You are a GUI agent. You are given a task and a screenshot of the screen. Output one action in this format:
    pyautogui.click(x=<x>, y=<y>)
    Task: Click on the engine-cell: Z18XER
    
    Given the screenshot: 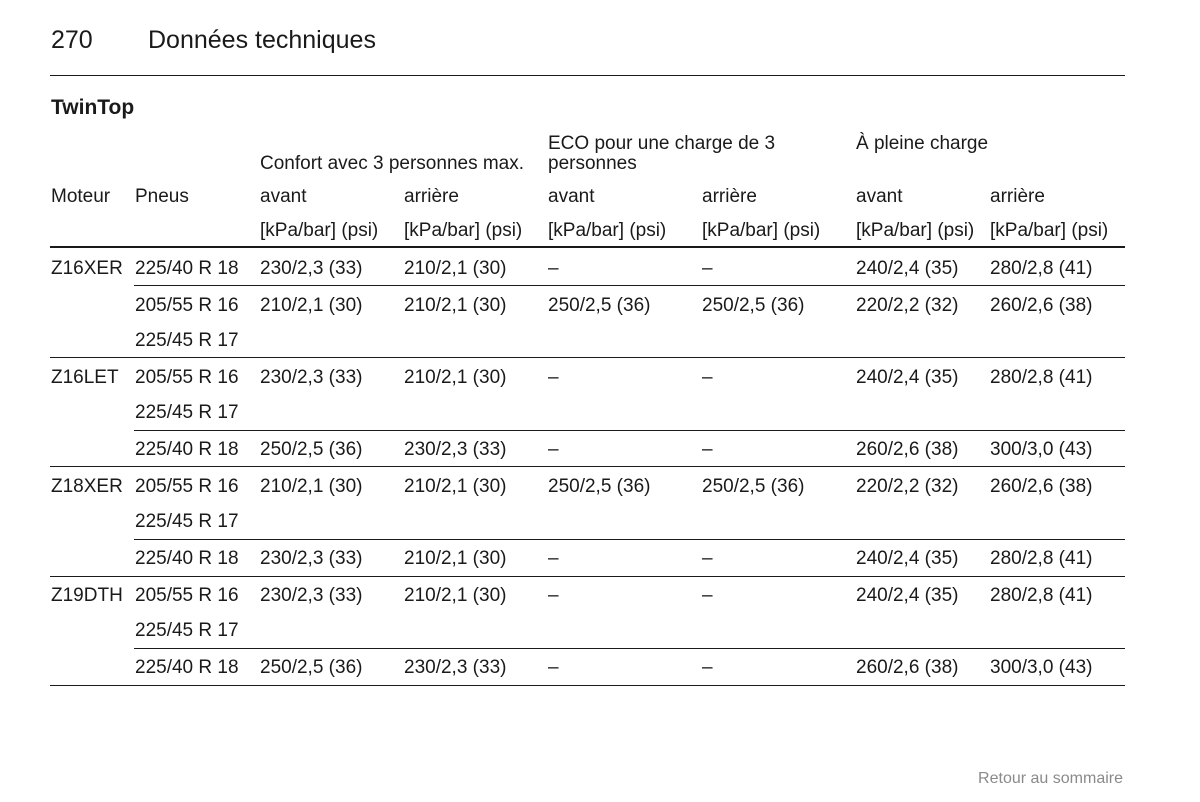 What is the action you would take?
    pyautogui.click(x=87, y=486)
    